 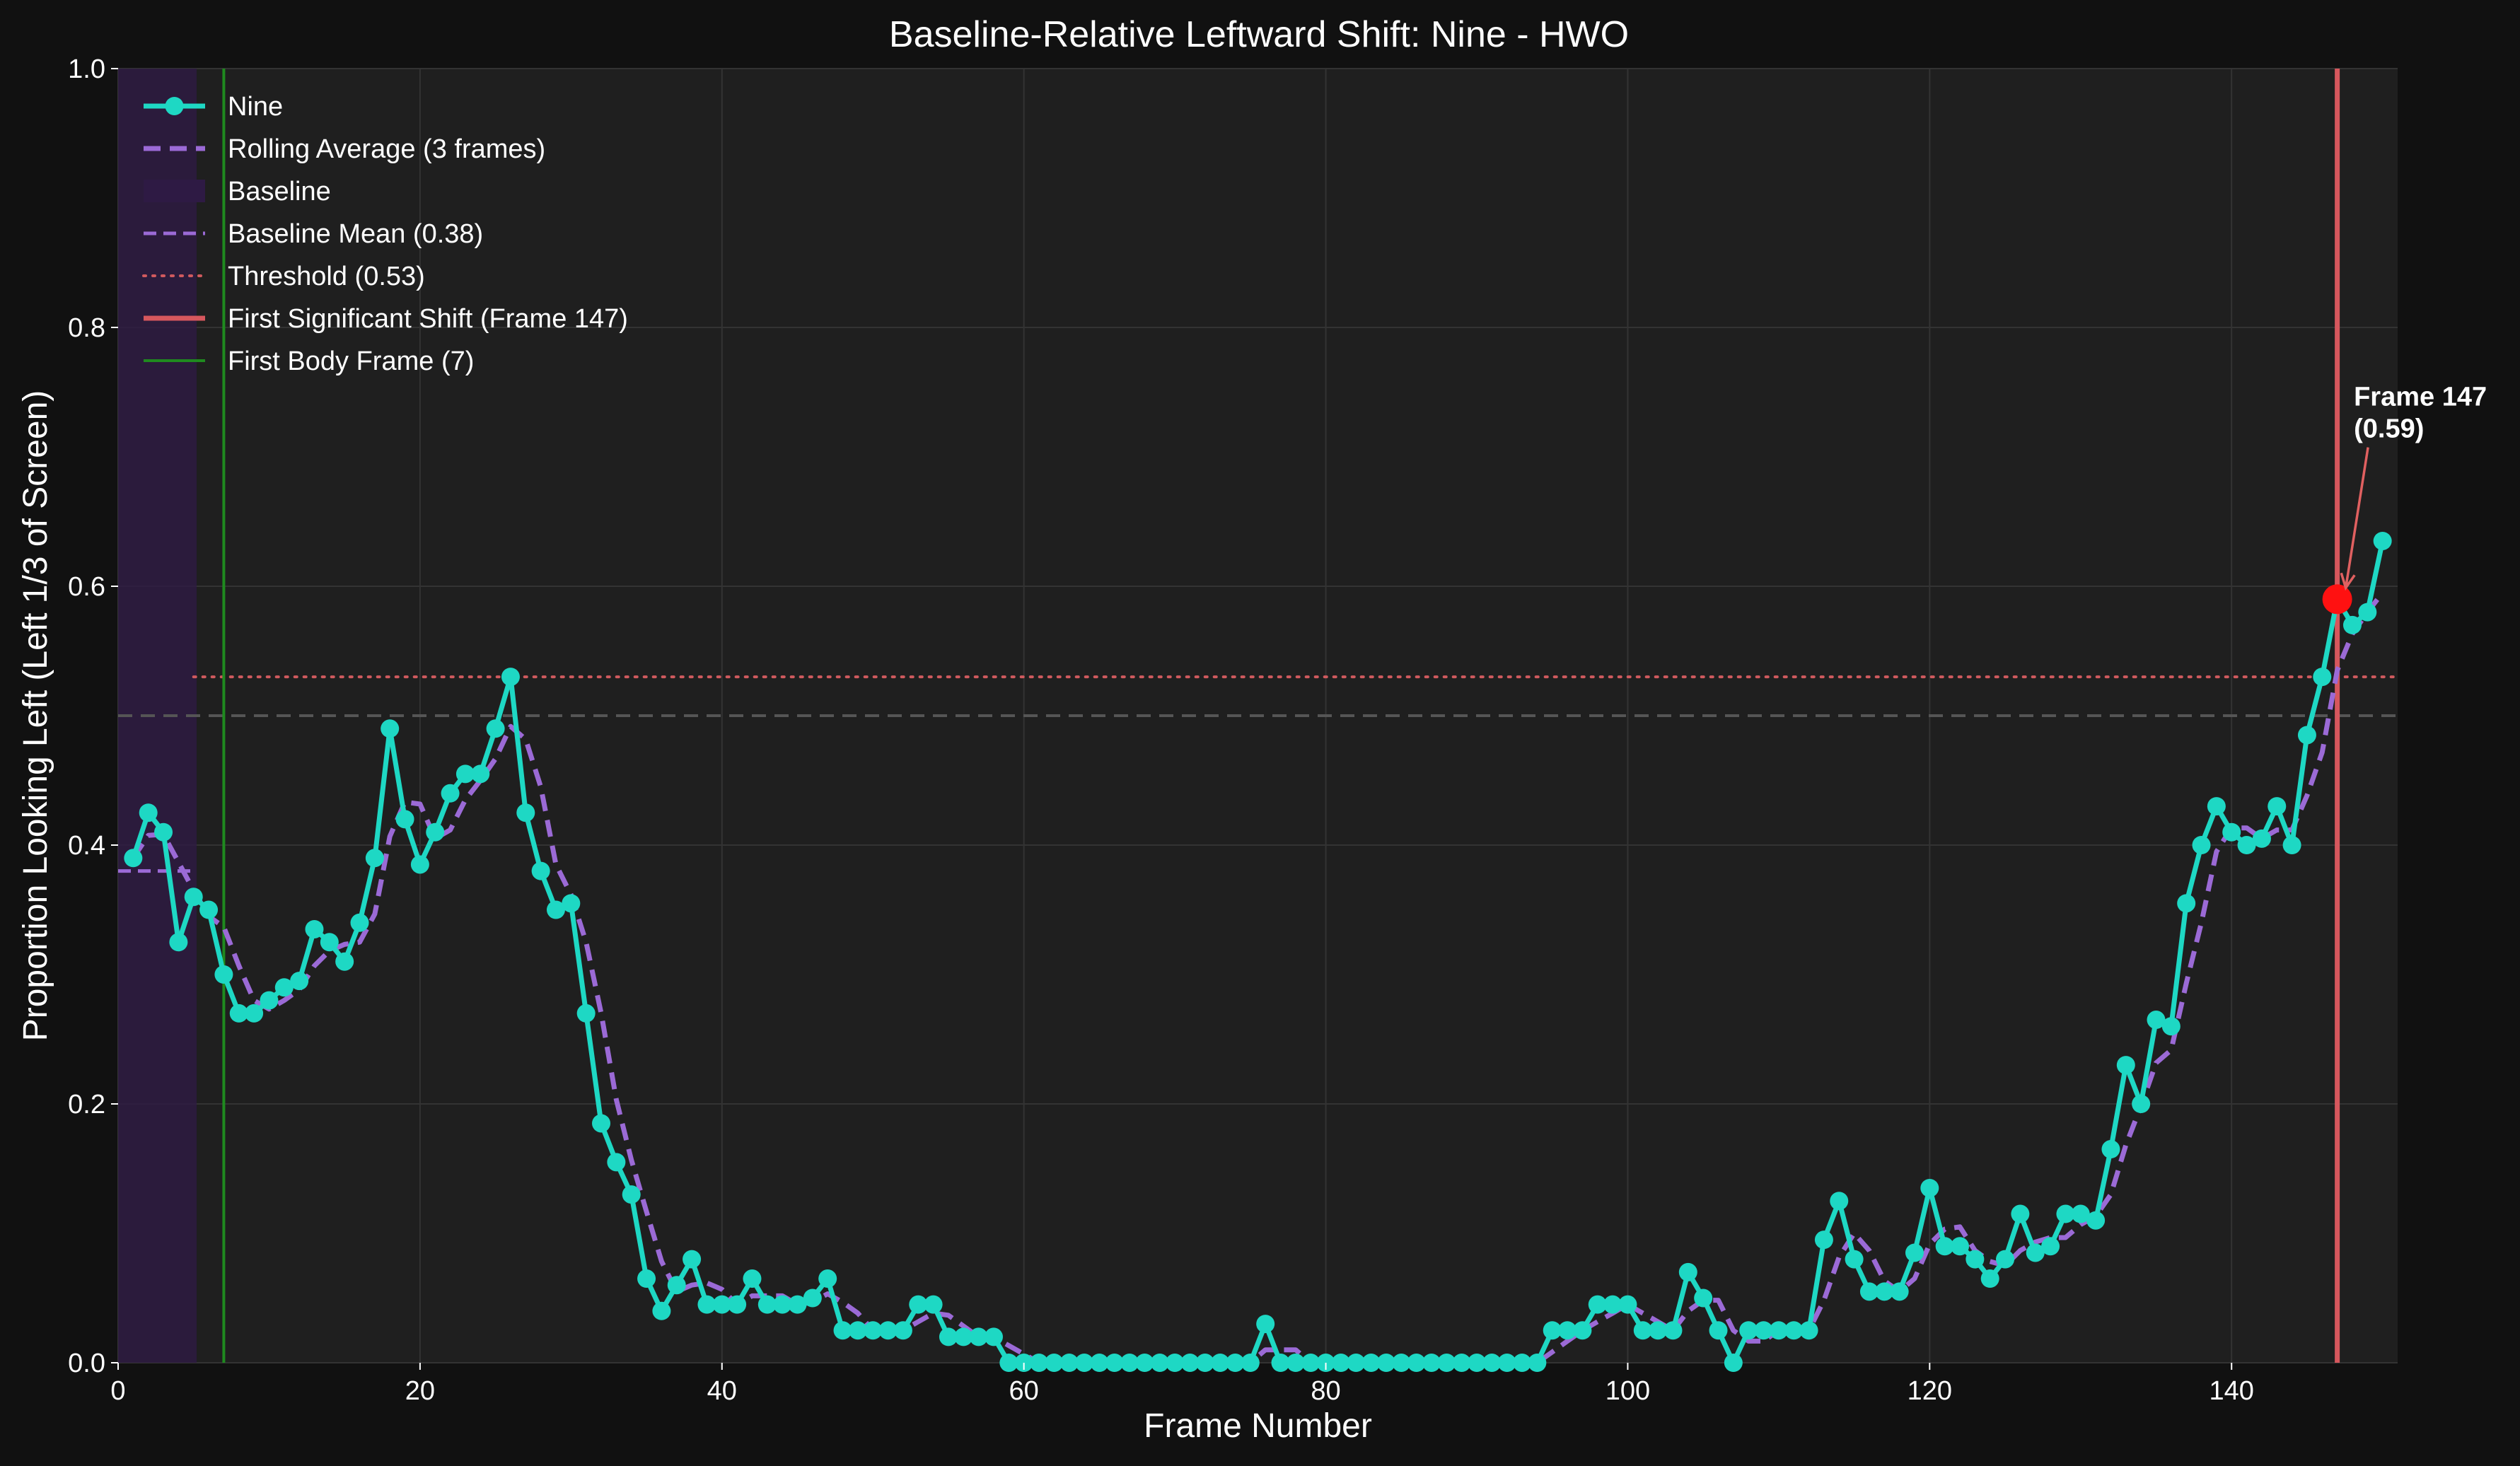 What do you see at coordinates (86, 587) in the screenshot?
I see `y-tick-label: 0.6` at bounding box center [86, 587].